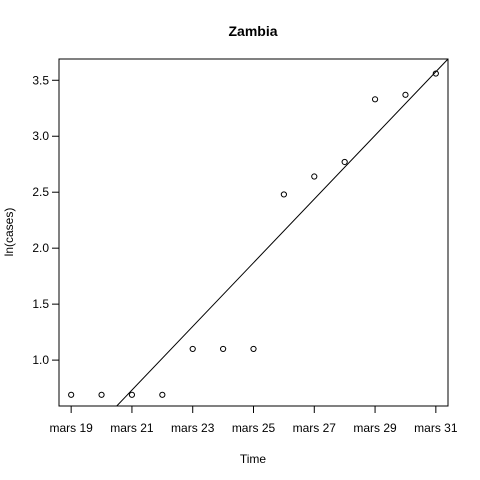 The height and width of the screenshot is (480, 480). Describe the element at coordinates (375, 428) in the screenshot. I see `x-tick-label: mars 29` at that location.